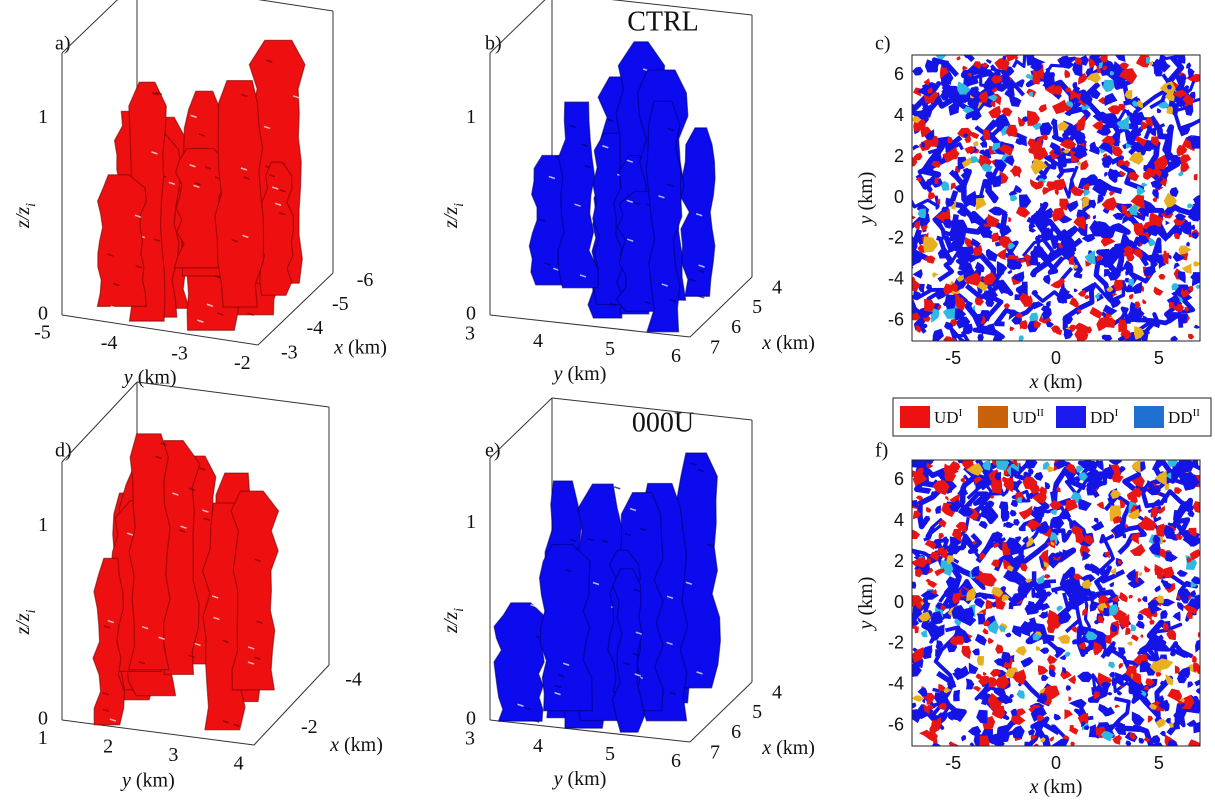 The image size is (1215, 805). Describe the element at coordinates (881, 451) in the screenshot. I see `panel-label: f)` at that location.